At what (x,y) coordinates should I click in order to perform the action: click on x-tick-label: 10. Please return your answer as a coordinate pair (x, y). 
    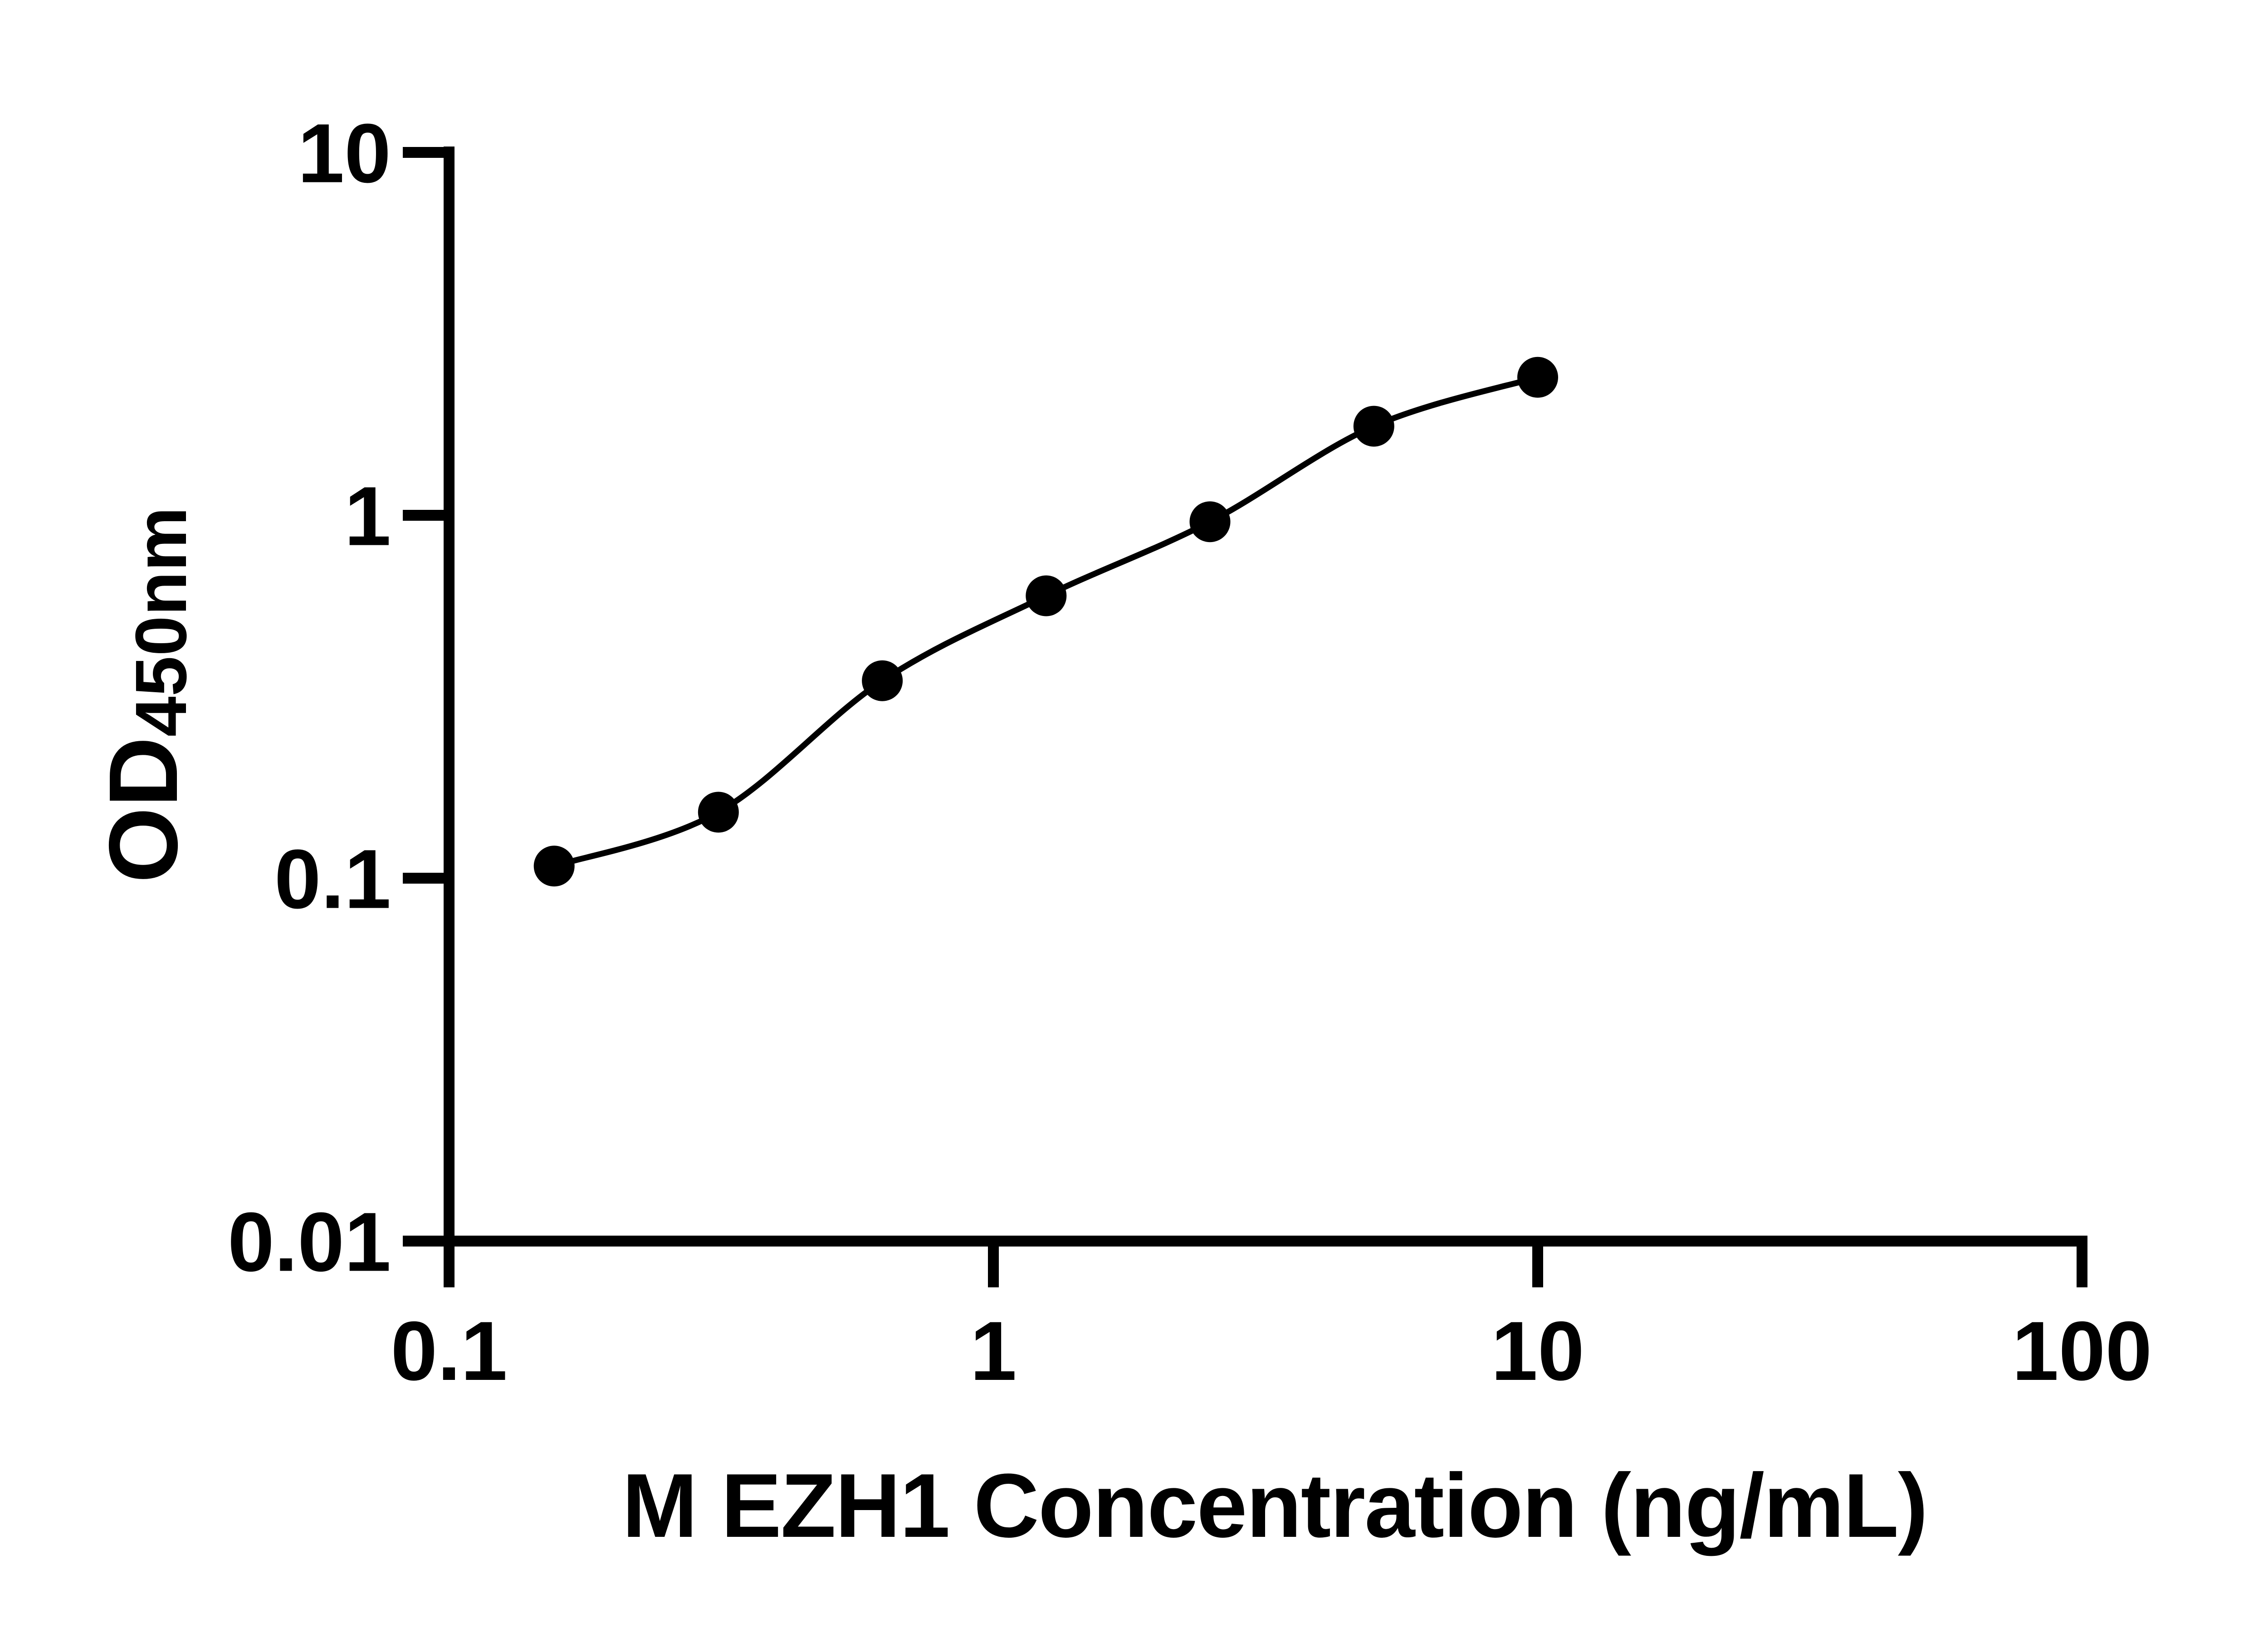
    Looking at the image, I should click on (1537, 1351).